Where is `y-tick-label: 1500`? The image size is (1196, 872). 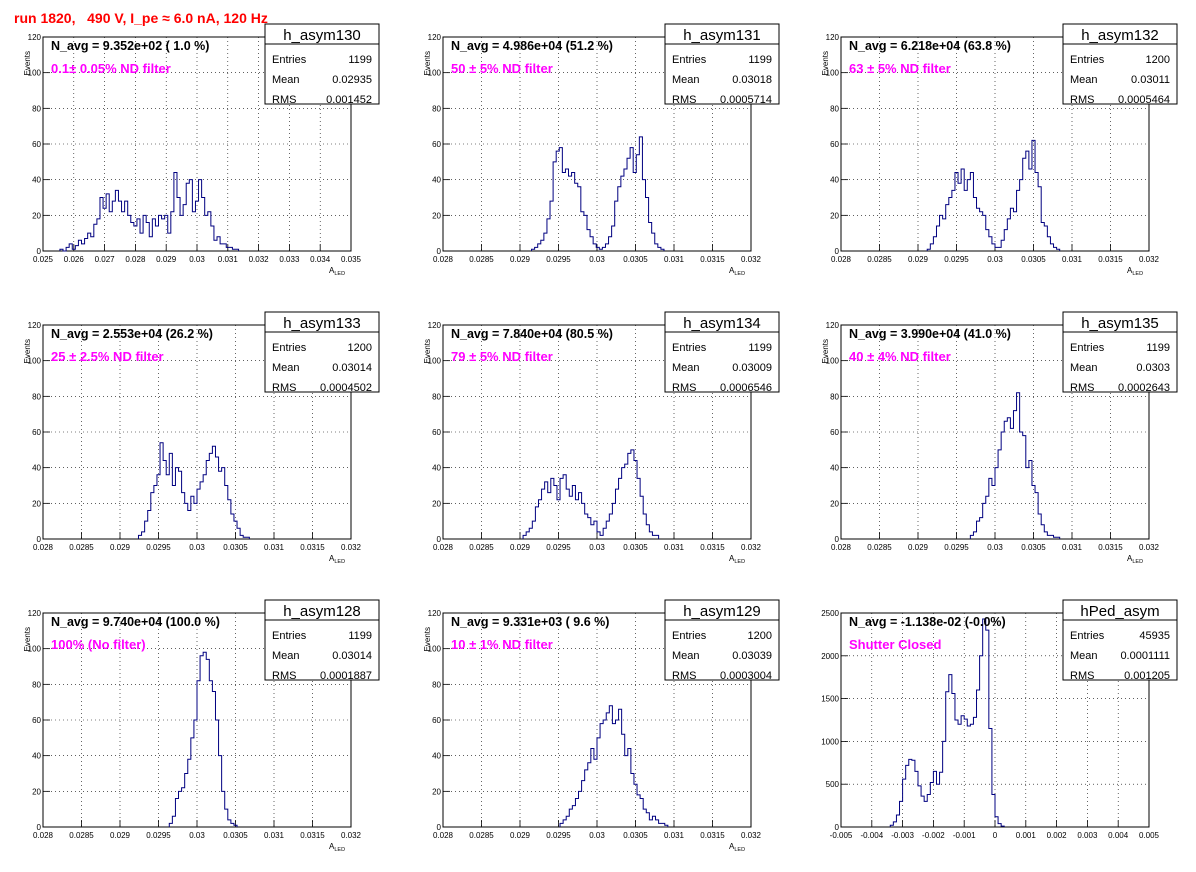 y-tick-label: 1500 is located at coordinates (830, 699).